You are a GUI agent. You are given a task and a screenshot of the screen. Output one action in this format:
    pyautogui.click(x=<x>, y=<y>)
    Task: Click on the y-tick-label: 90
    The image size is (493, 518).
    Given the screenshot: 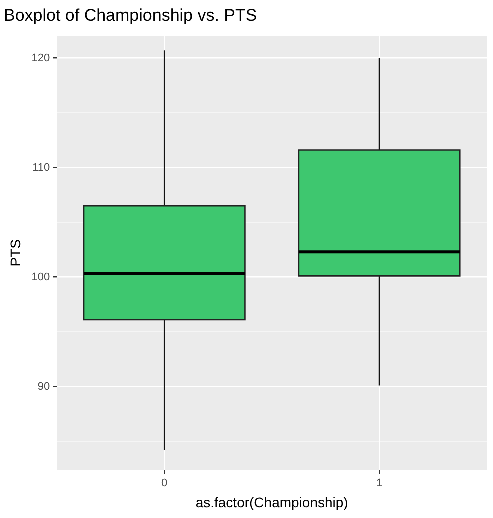 What is the action you would take?
    pyautogui.click(x=44, y=386)
    